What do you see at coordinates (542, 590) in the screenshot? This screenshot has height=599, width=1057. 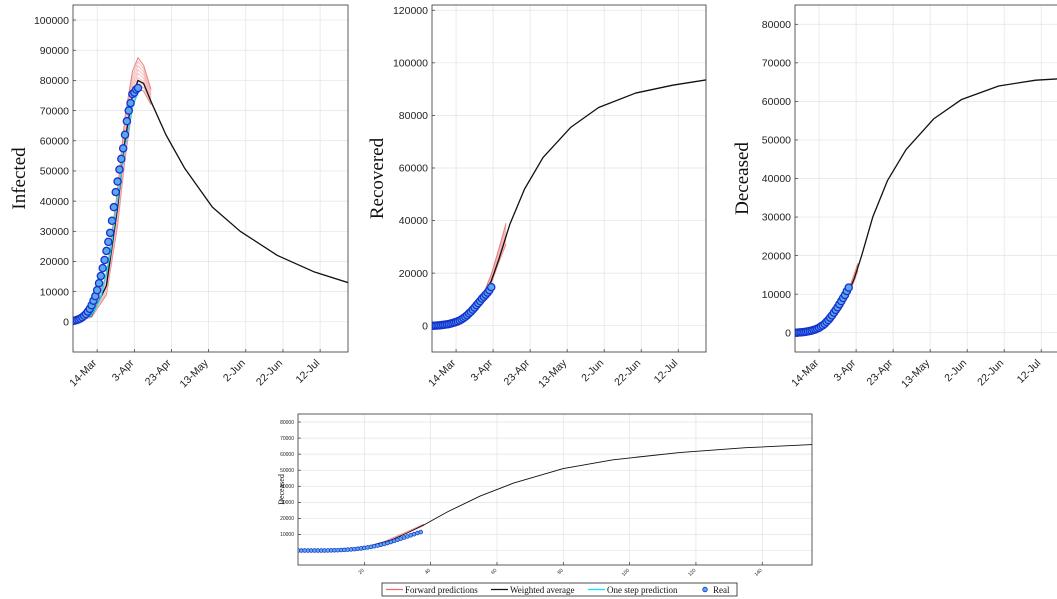 I see `legend-weighted-label: Weighted average` at bounding box center [542, 590].